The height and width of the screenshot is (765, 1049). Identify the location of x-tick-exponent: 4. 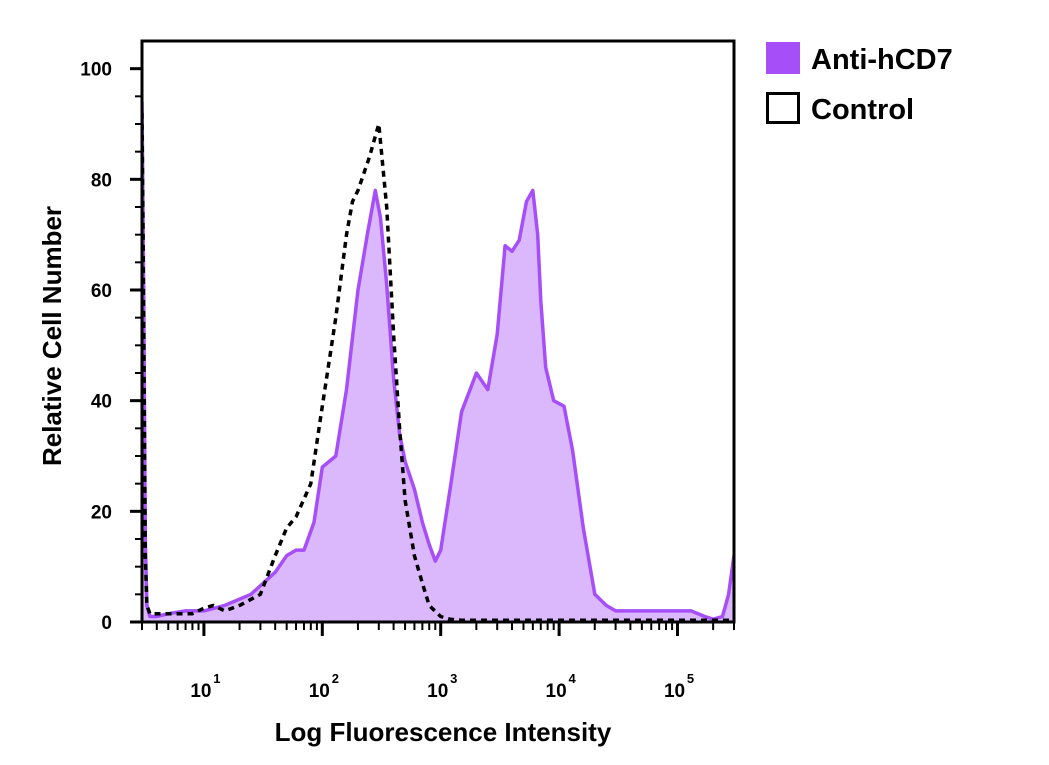
(572, 678).